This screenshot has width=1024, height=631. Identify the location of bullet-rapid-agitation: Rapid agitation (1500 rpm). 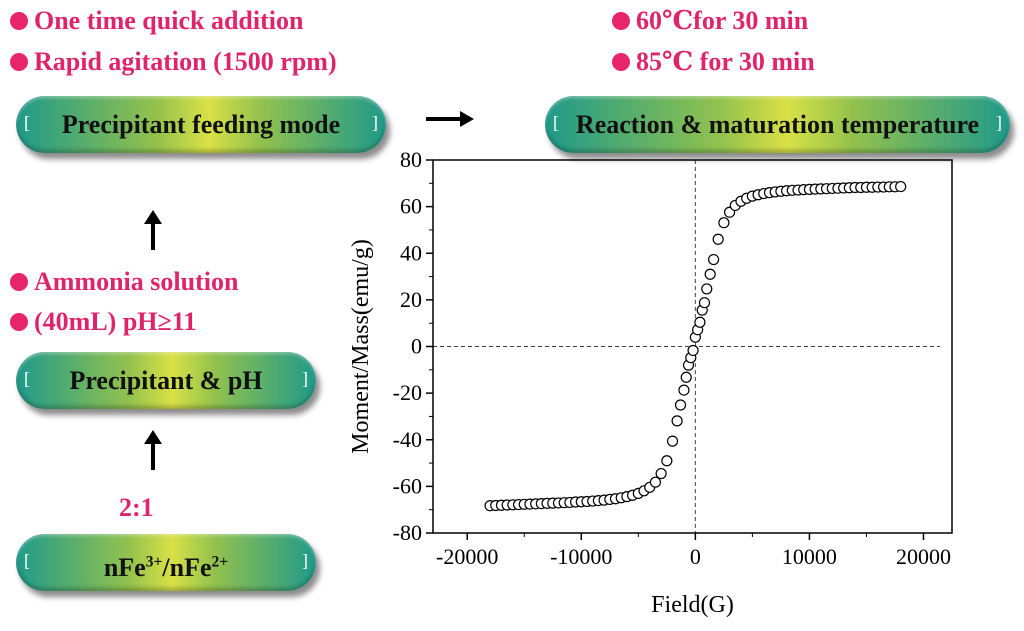
(173, 62).